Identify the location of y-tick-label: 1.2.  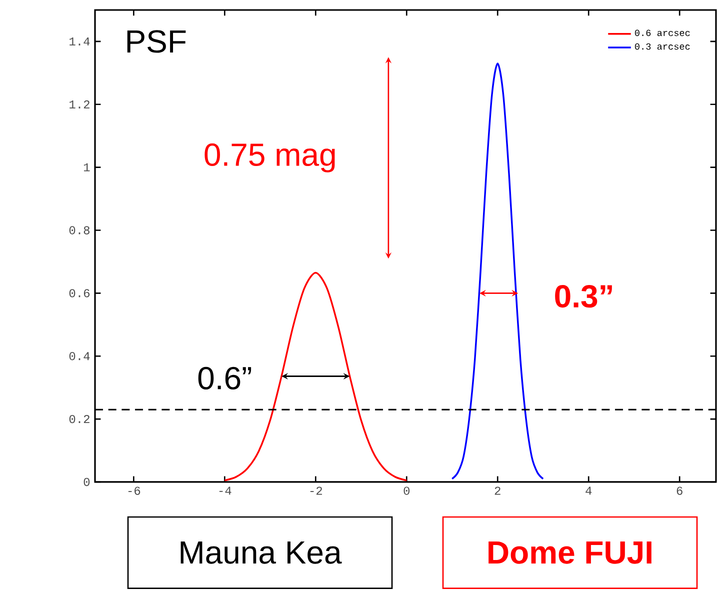
(80, 104).